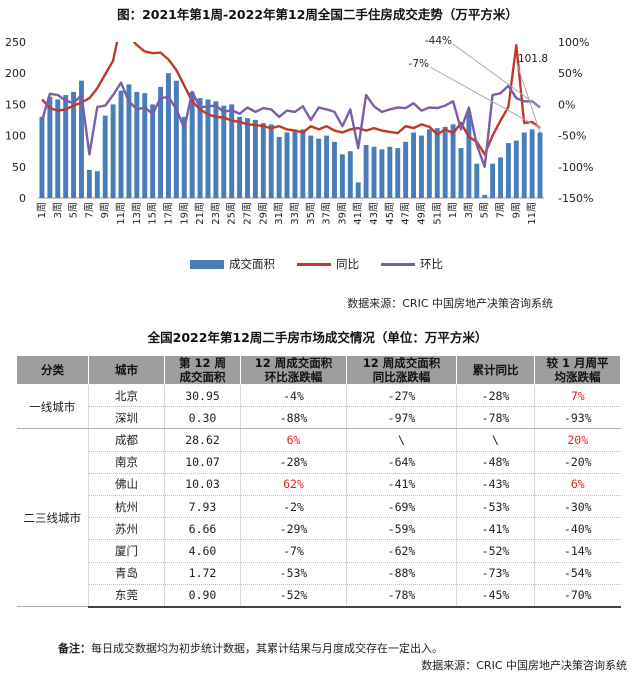  I want to click on legend-swatch-yoy, so click(314, 264).